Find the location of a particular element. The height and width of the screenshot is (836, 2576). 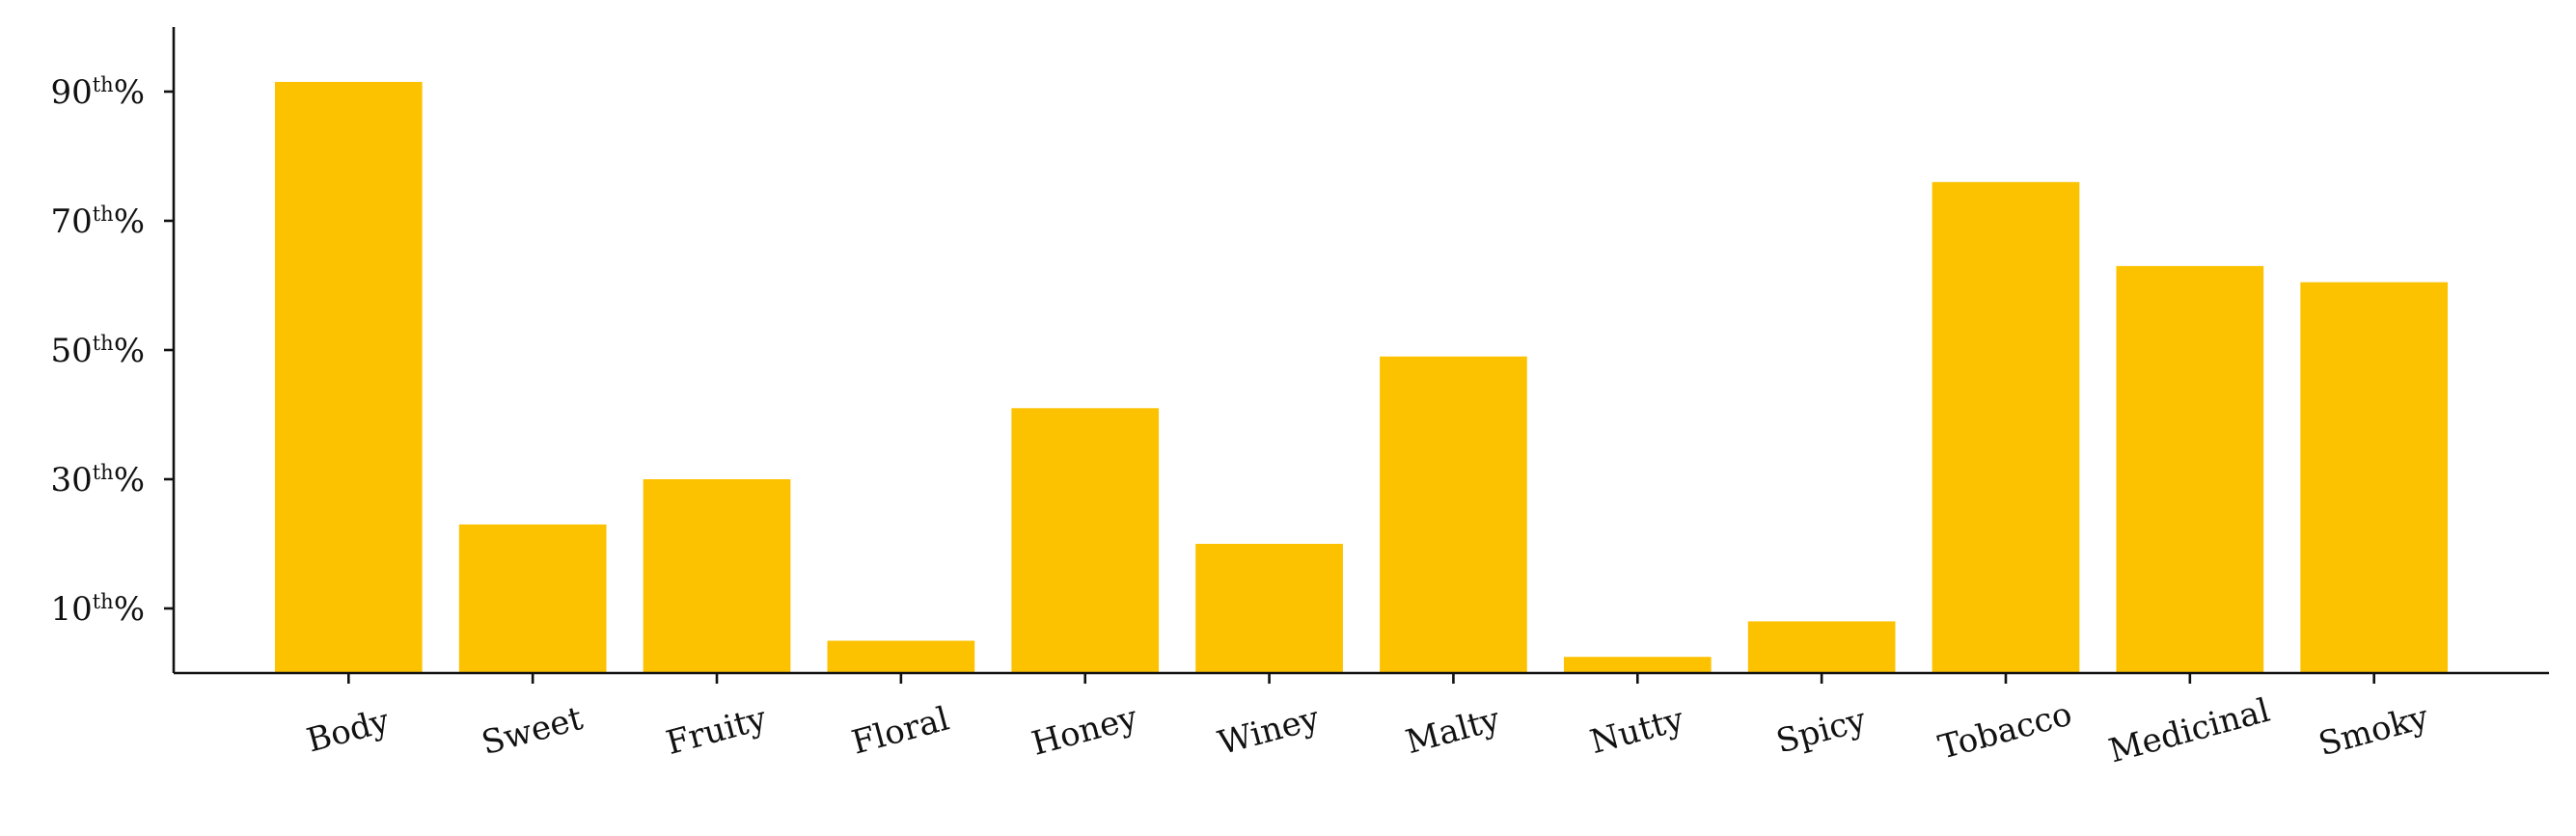

bar-medicinal is located at coordinates (2190, 469).